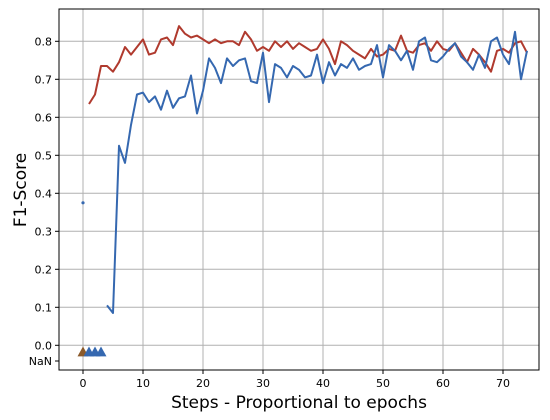 Image resolution: width=550 pixels, height=420 pixels. Describe the element at coordinates (83, 203) in the screenshot. I see `point-marker` at that location.